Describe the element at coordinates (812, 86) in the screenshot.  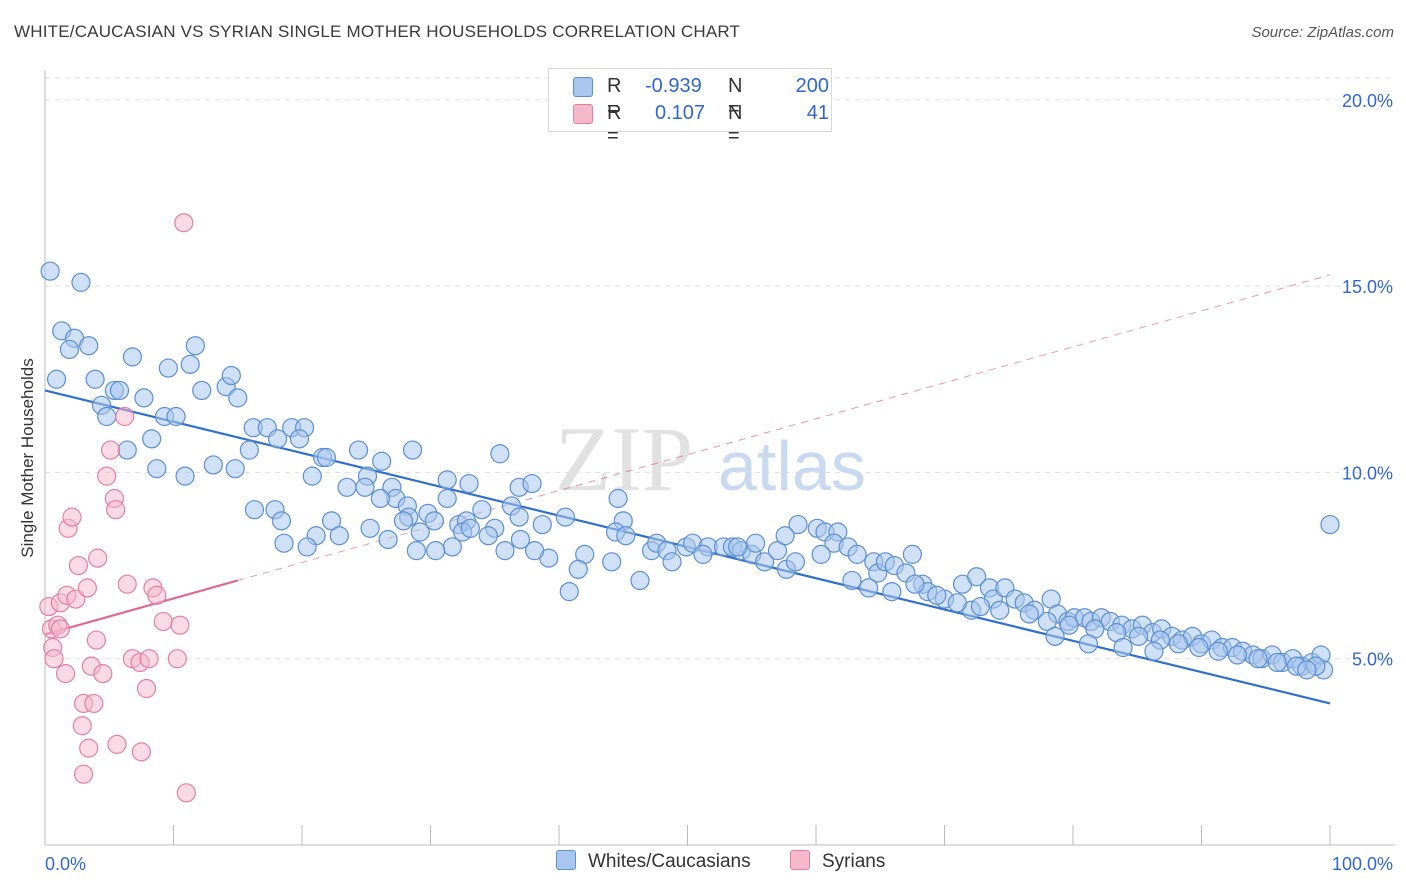
I see `n-value: 200` at that location.